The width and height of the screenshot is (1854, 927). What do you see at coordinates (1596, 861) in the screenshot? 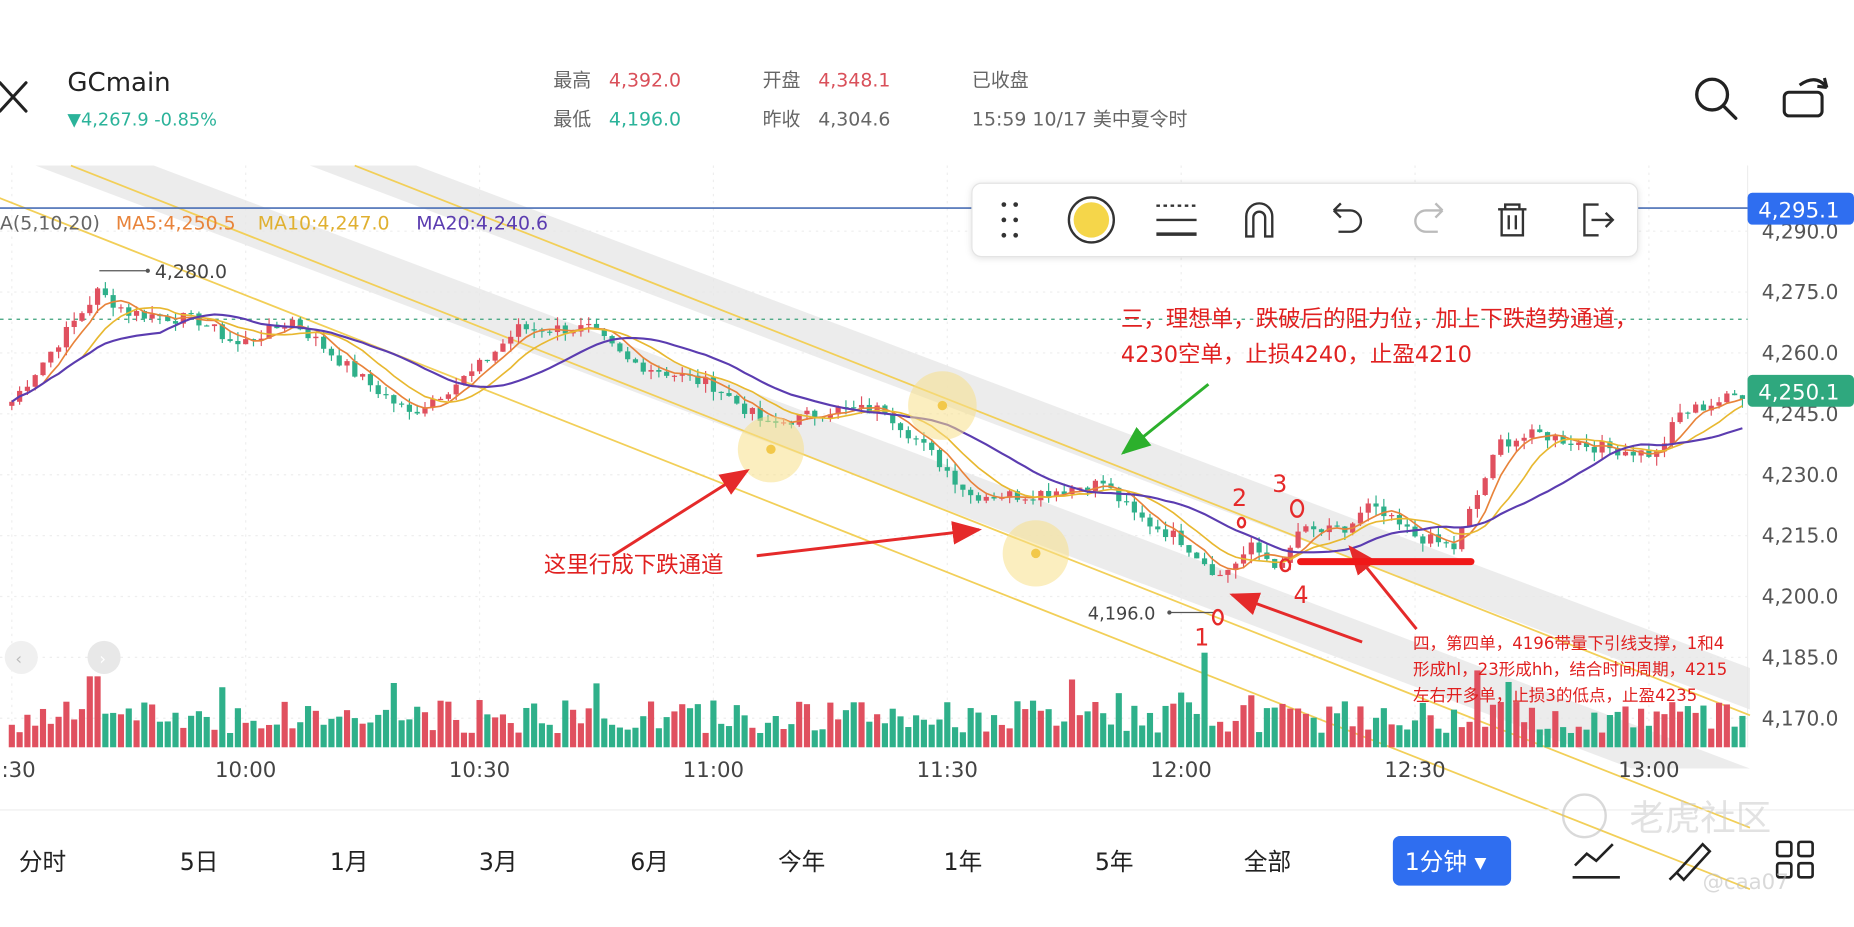
I see `indicator-chart-icon` at bounding box center [1596, 861].